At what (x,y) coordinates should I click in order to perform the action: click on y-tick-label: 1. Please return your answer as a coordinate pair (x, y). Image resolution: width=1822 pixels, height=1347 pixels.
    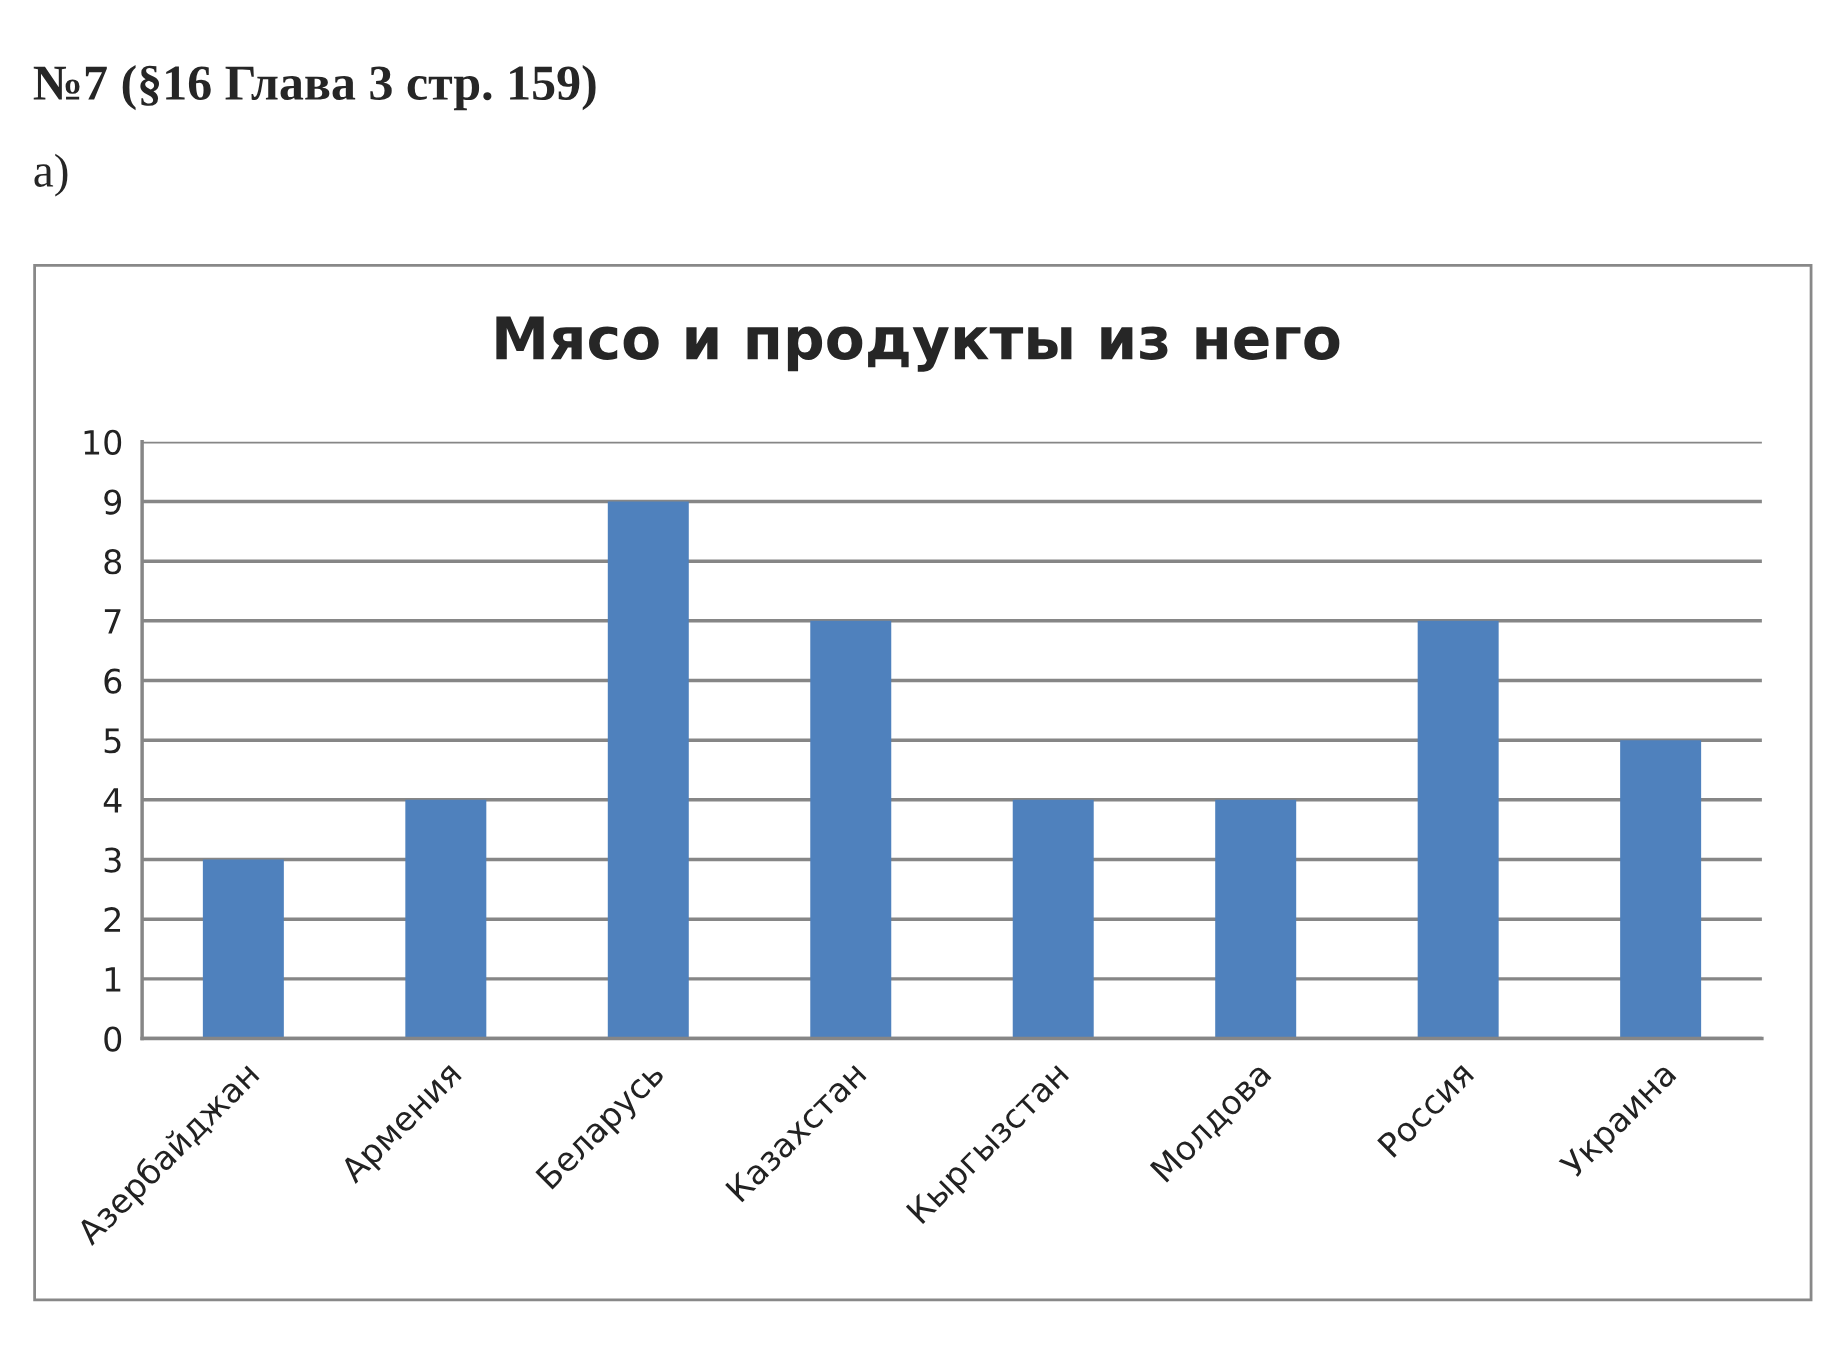
    Looking at the image, I should click on (113, 979).